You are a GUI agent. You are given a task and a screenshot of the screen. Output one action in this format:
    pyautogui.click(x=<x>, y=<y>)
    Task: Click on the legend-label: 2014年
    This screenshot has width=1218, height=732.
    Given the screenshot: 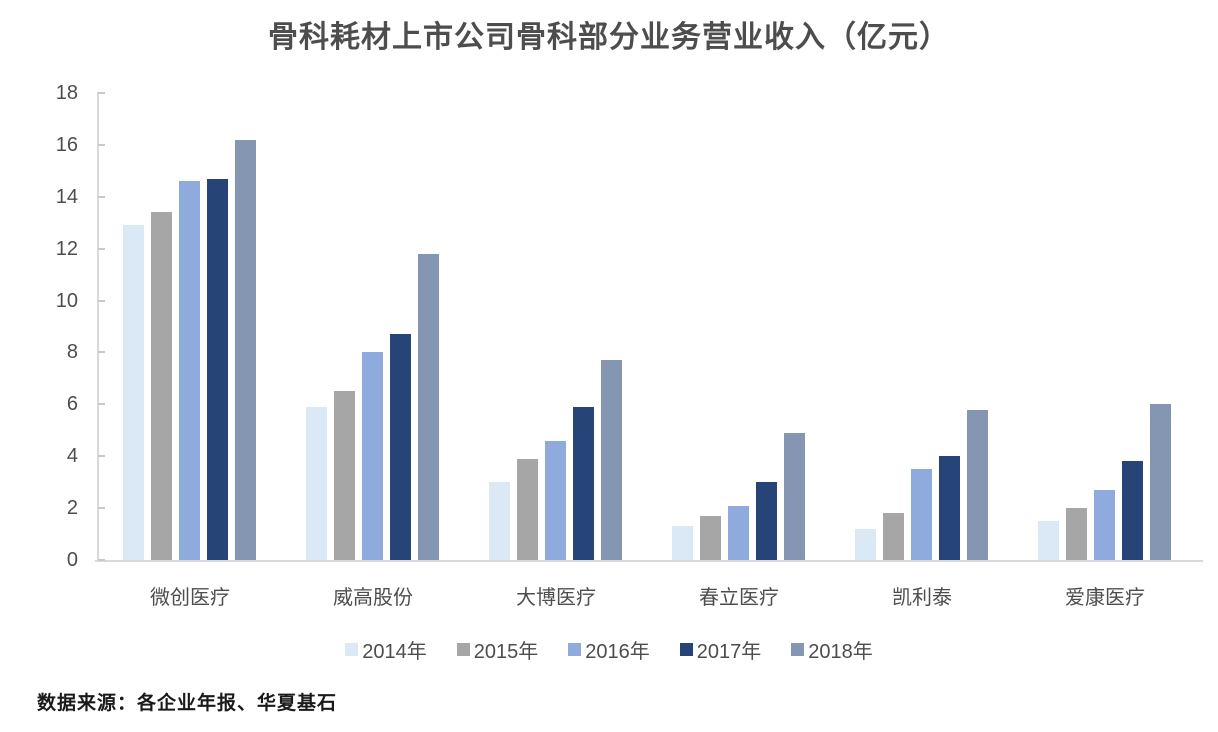 What is the action you would take?
    pyautogui.click(x=394, y=652)
    